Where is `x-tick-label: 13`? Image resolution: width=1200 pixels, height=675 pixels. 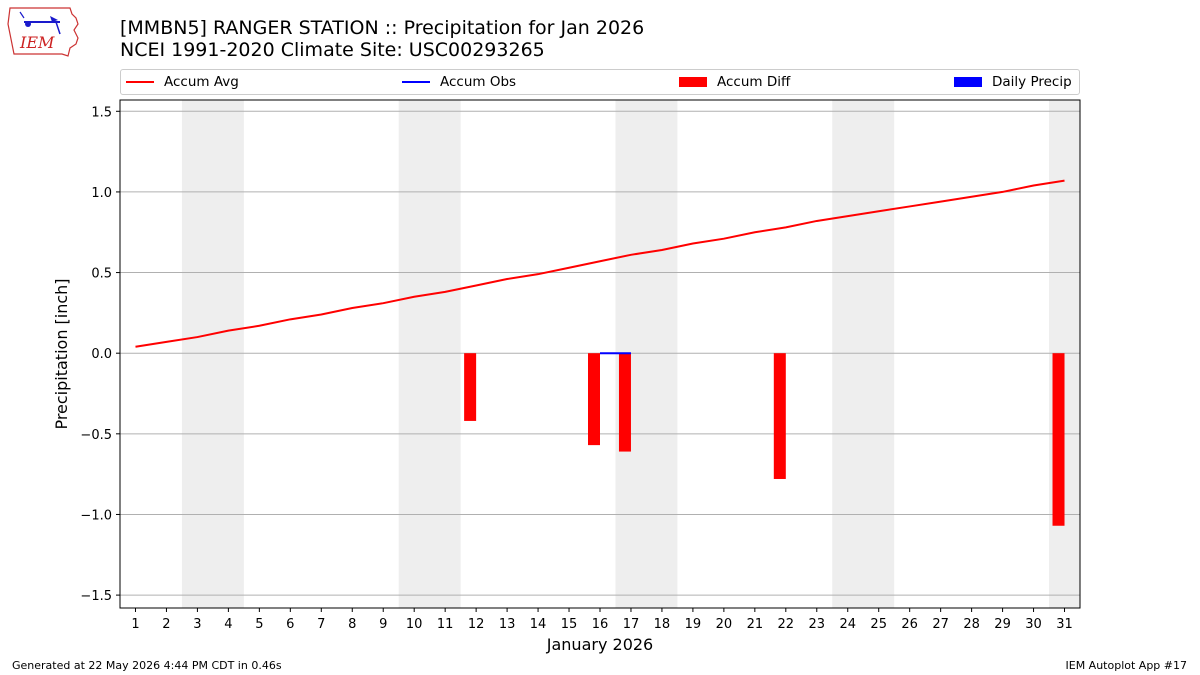 x-tick-label: 13 is located at coordinates (507, 624).